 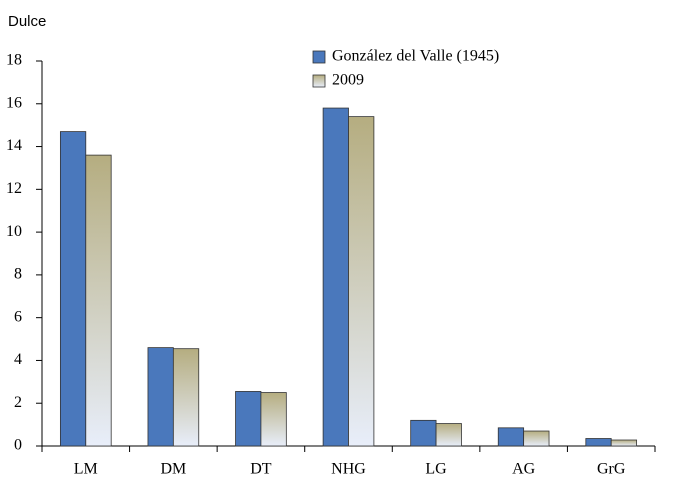 I want to click on x-tick-label: DM, so click(x=173, y=469).